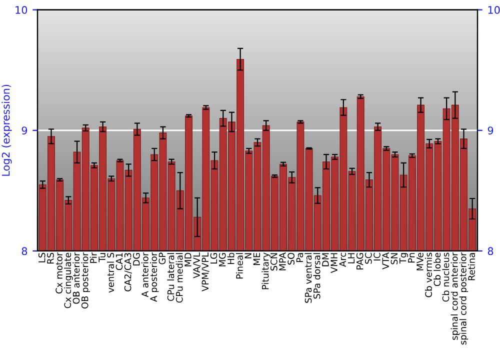  Describe the element at coordinates (230, 258) in the screenshot. I see `x-tick-label: Hb` at that location.